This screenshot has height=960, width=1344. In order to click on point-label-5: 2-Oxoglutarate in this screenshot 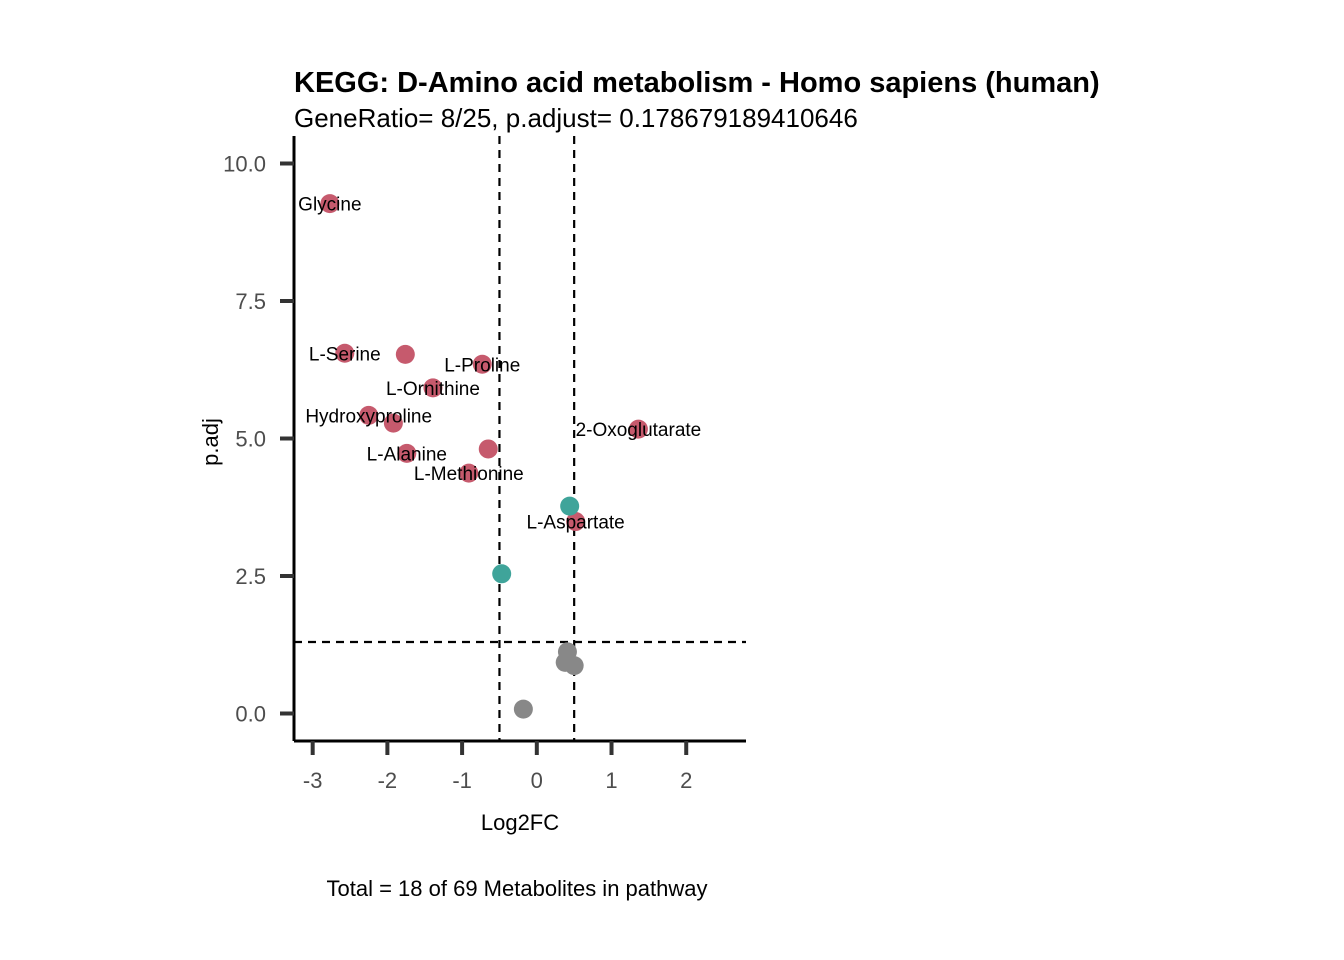, I will do `click(639, 430)`.